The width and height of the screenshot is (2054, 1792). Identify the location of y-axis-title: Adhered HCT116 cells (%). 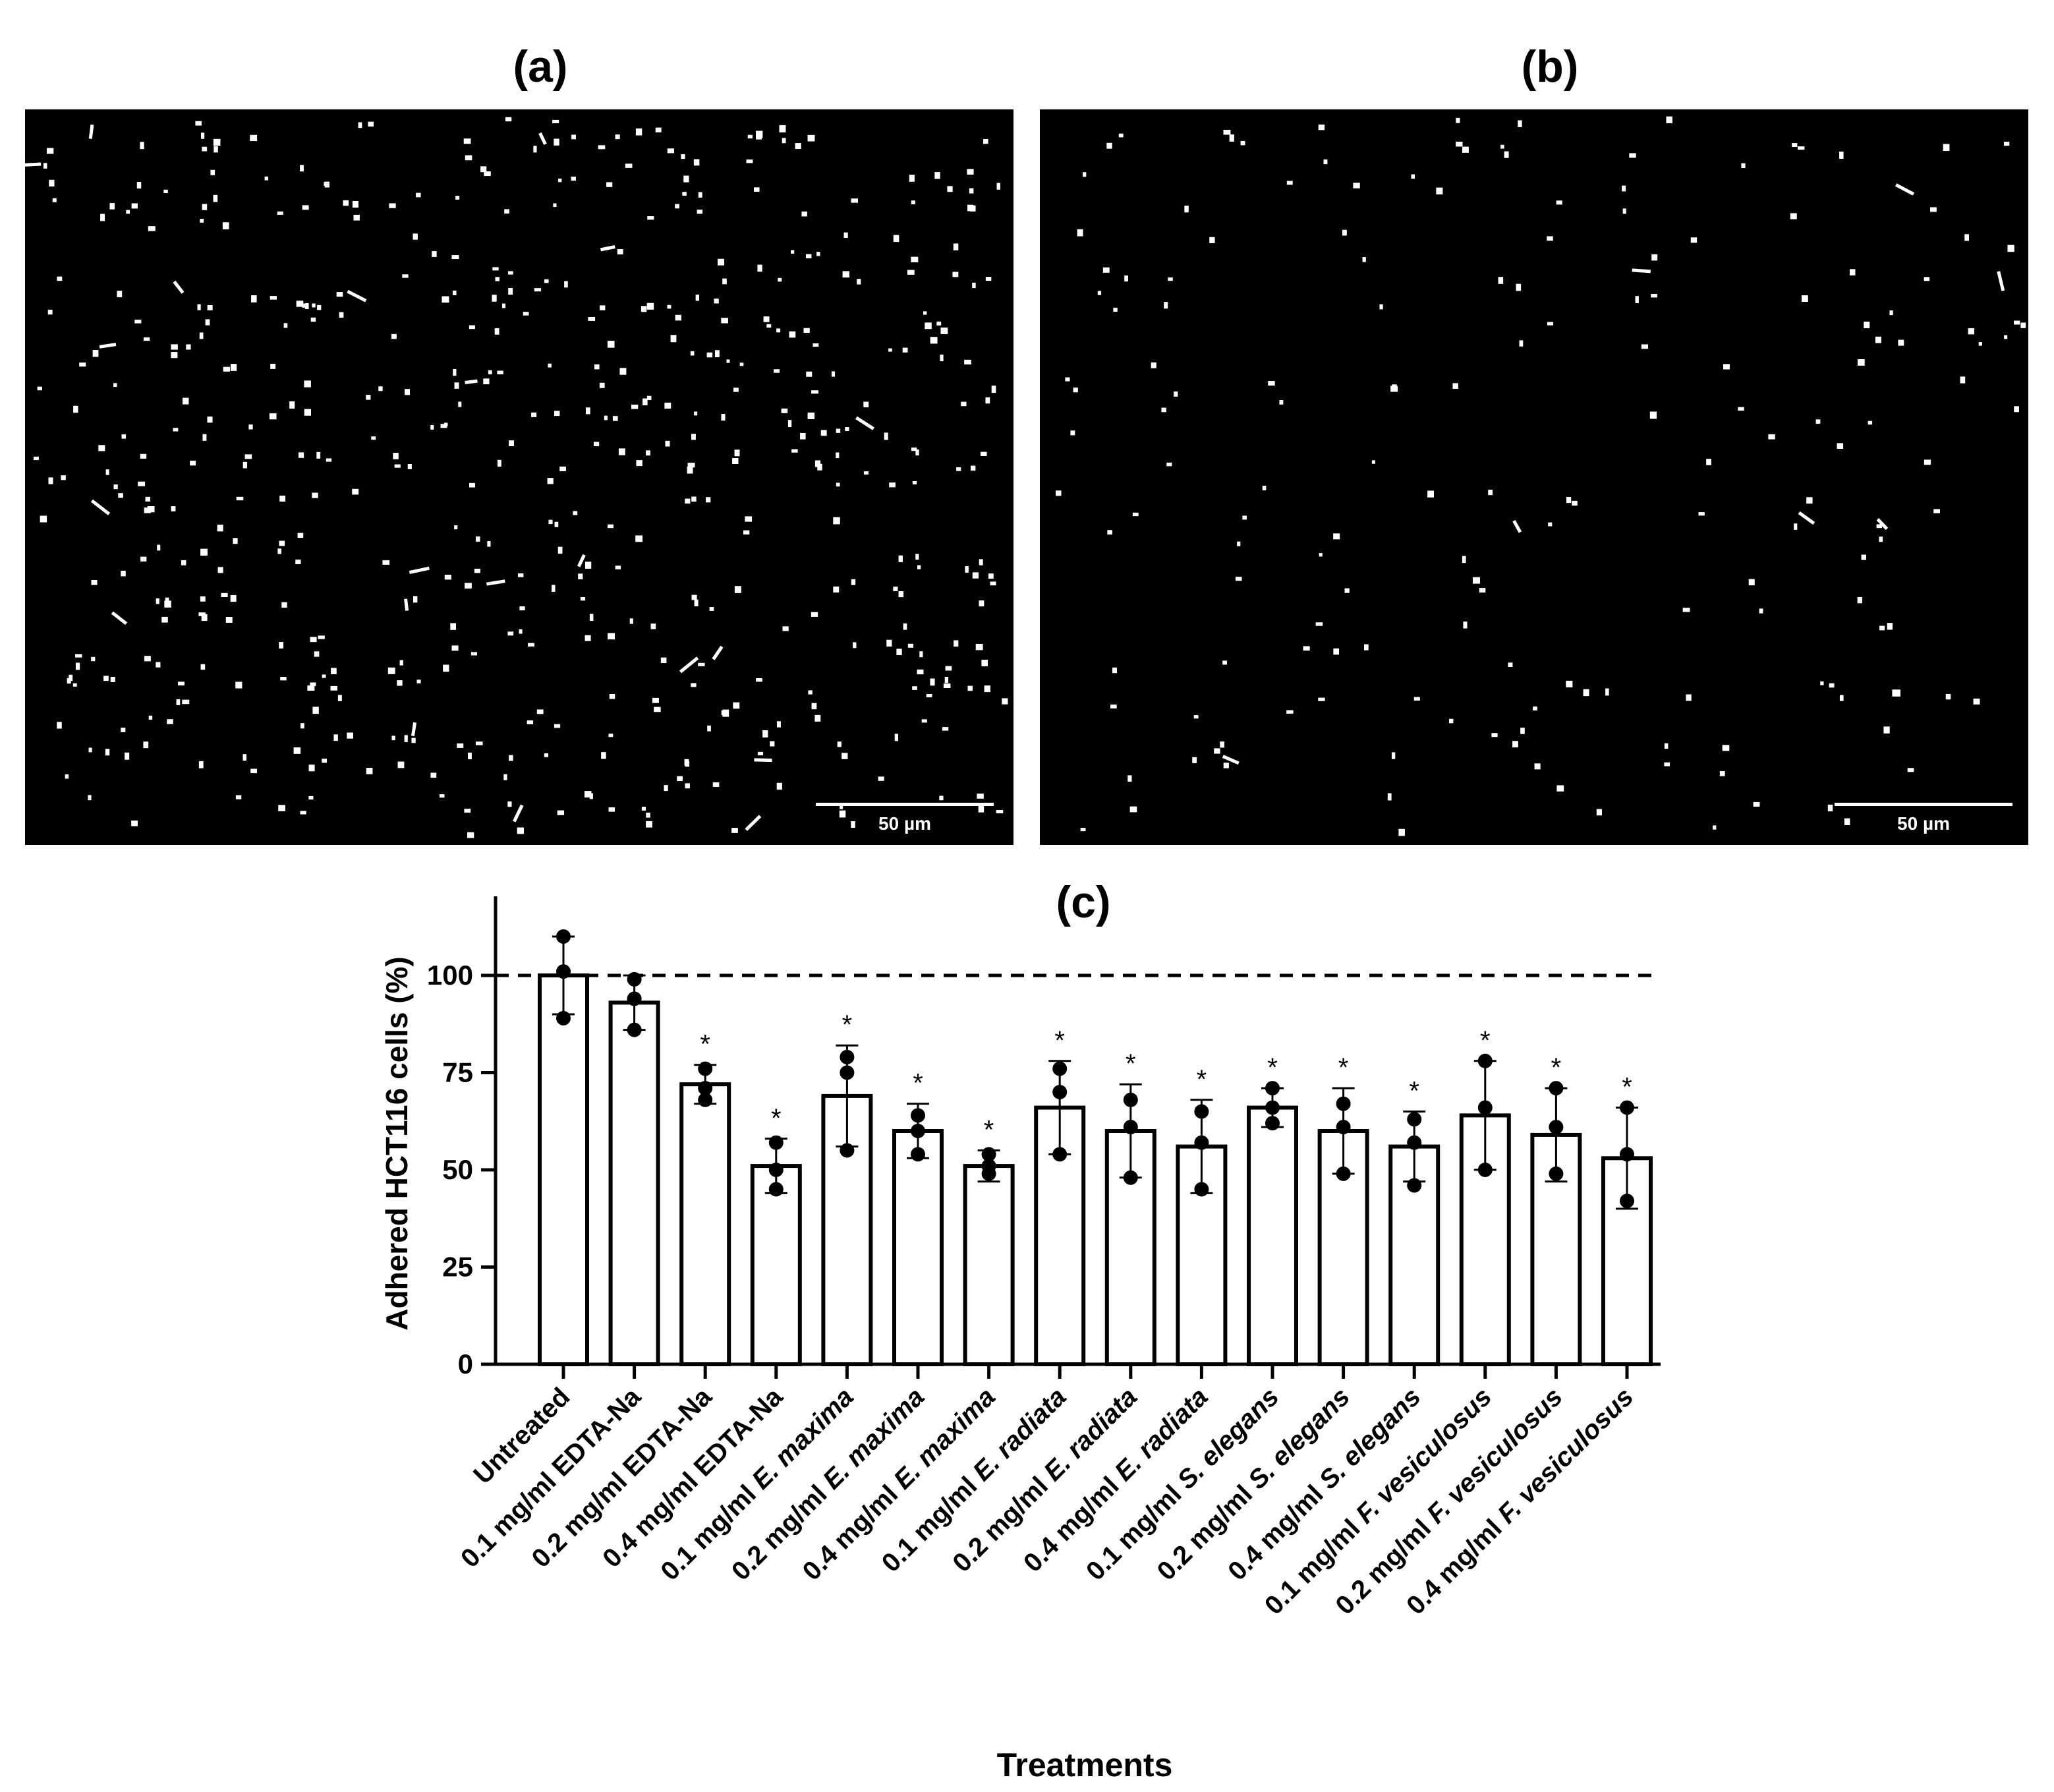
(397, 1143).